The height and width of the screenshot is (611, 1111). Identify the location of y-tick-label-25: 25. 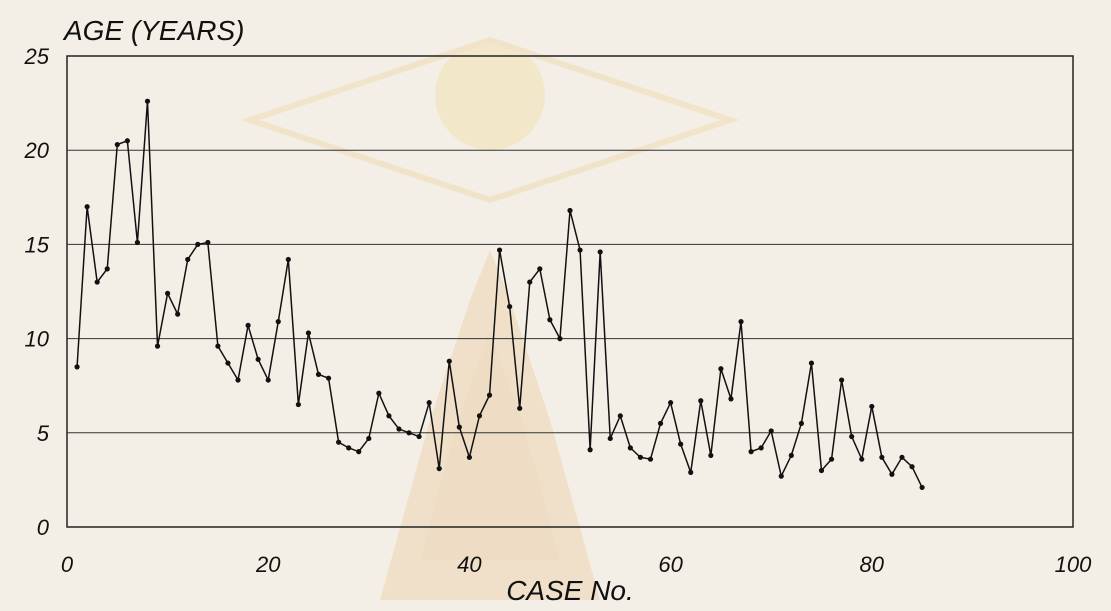
(37, 56).